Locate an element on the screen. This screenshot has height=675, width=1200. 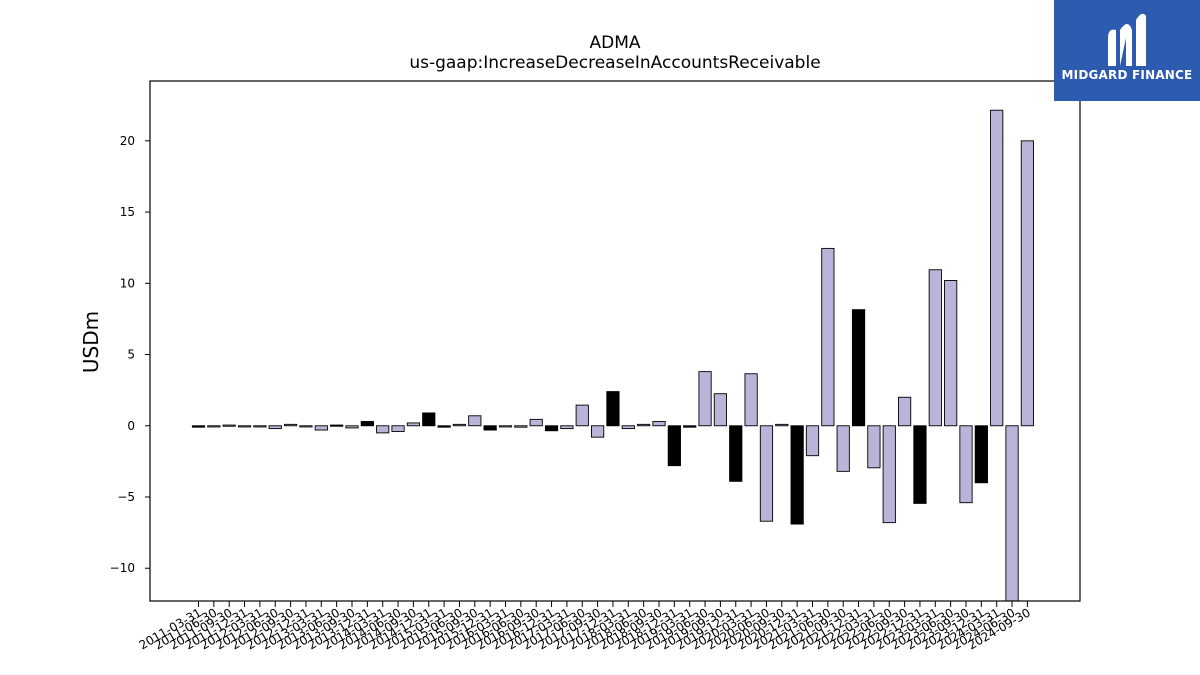
brand-logo: MIDGARD FINANCE is located at coordinates (1127, 50).